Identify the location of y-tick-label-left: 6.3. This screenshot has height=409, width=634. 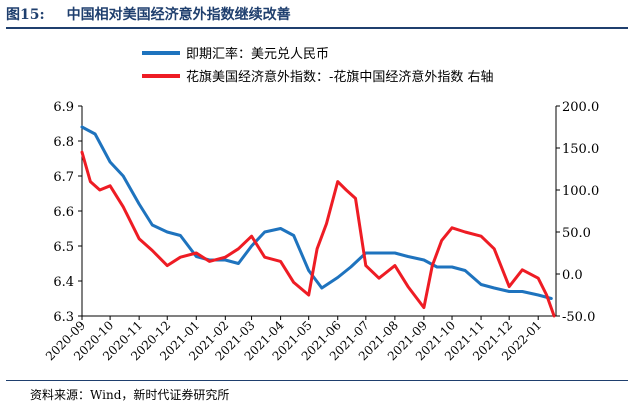
(63, 317).